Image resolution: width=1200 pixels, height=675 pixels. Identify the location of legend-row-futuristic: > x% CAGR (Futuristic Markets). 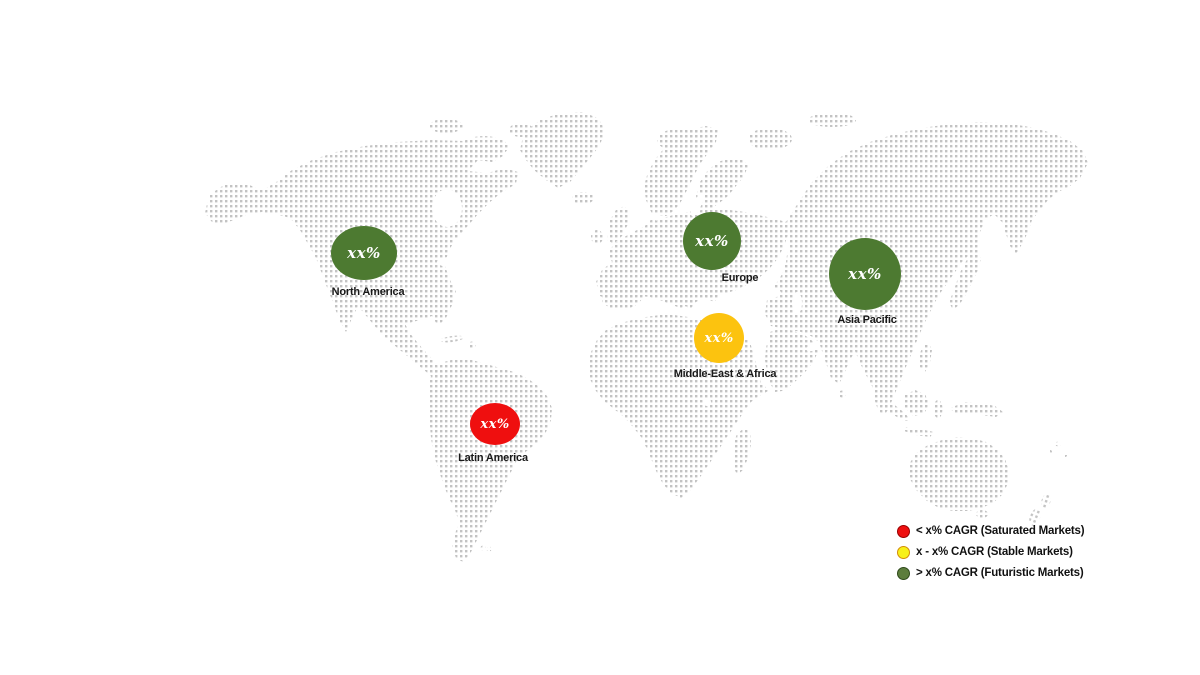
(990, 573).